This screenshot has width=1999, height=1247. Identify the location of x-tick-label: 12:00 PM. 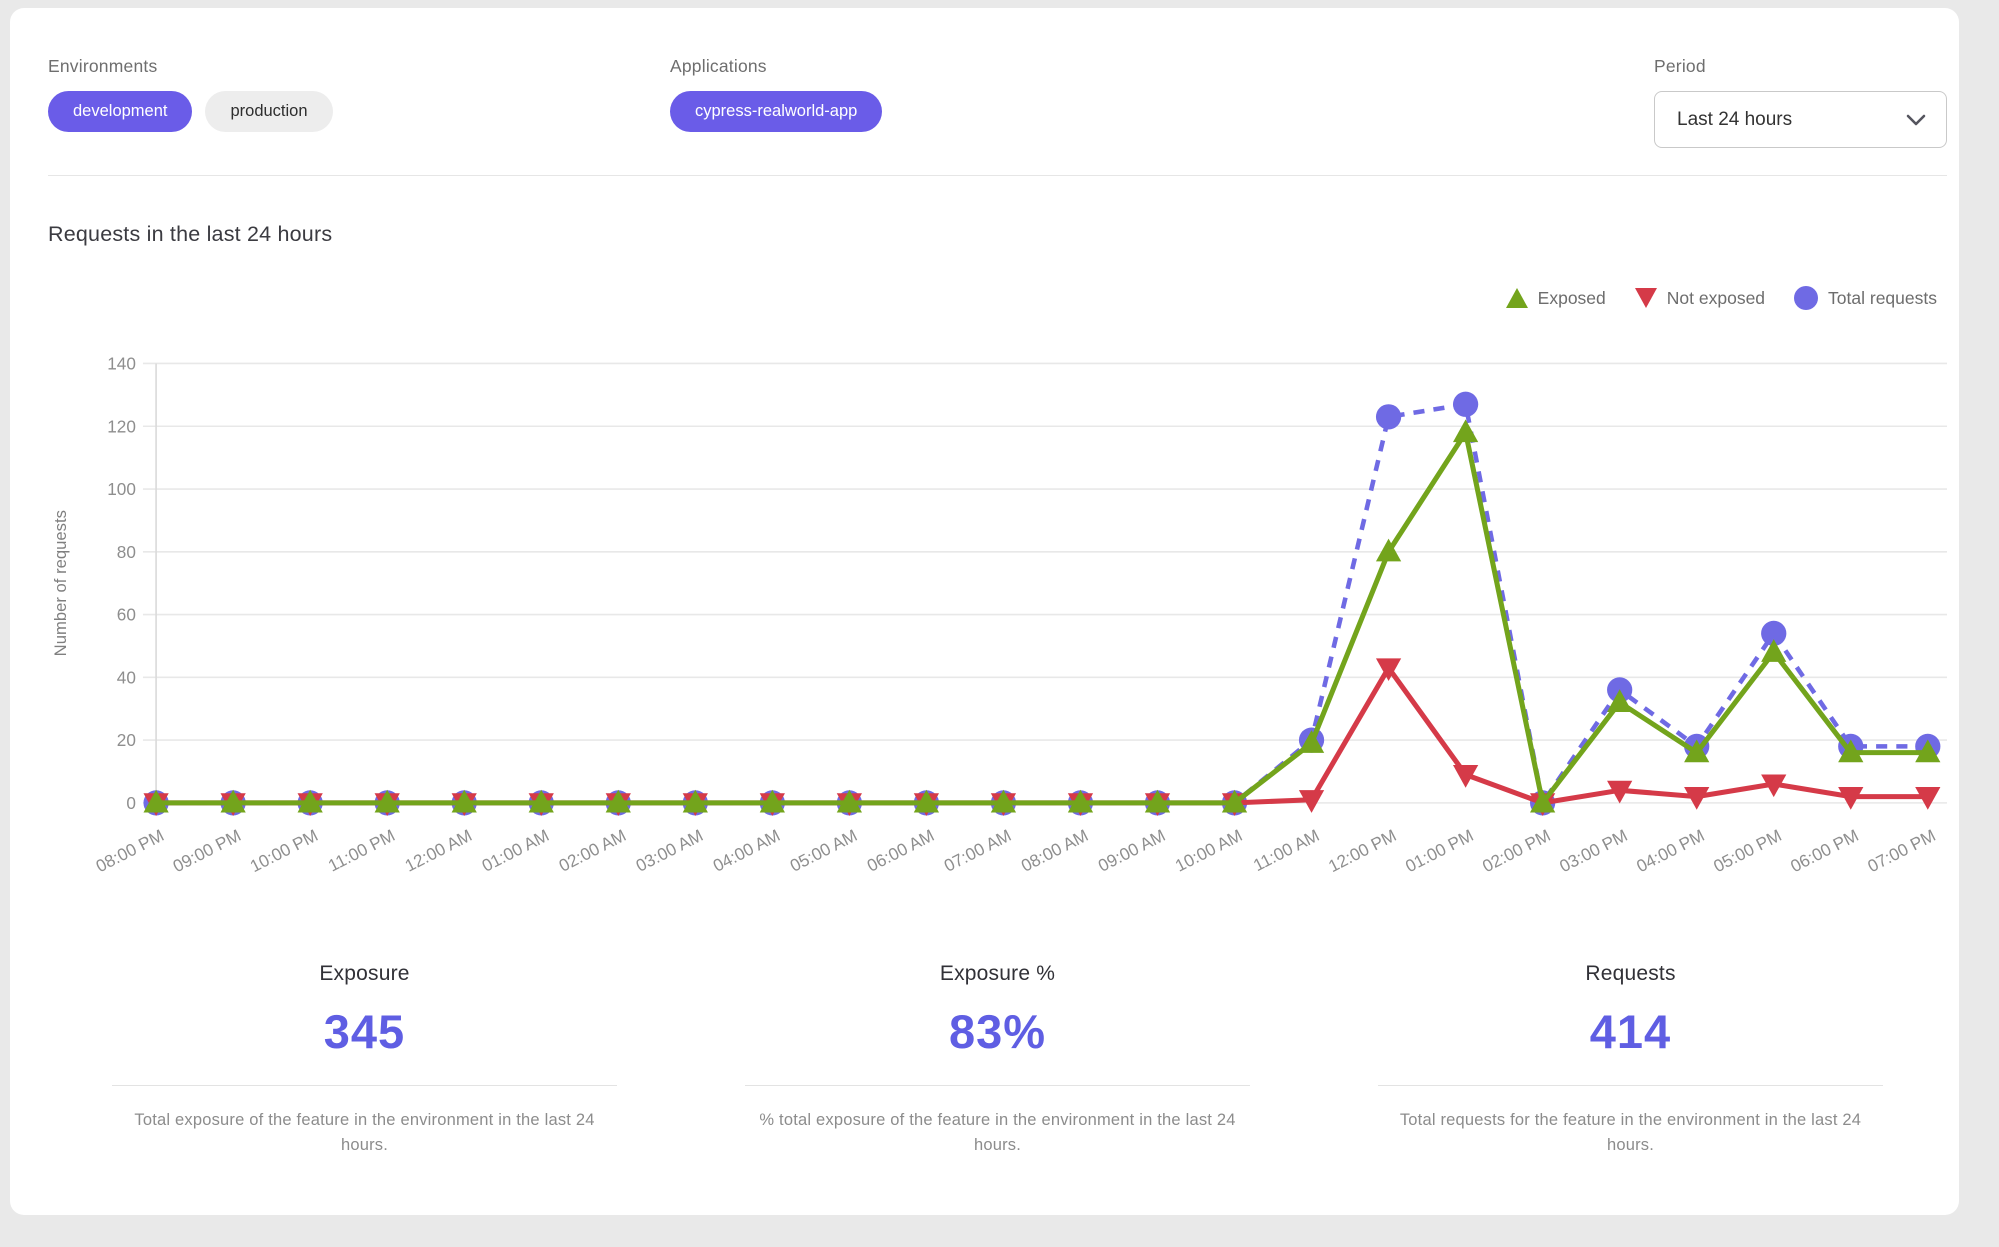
(1362, 850).